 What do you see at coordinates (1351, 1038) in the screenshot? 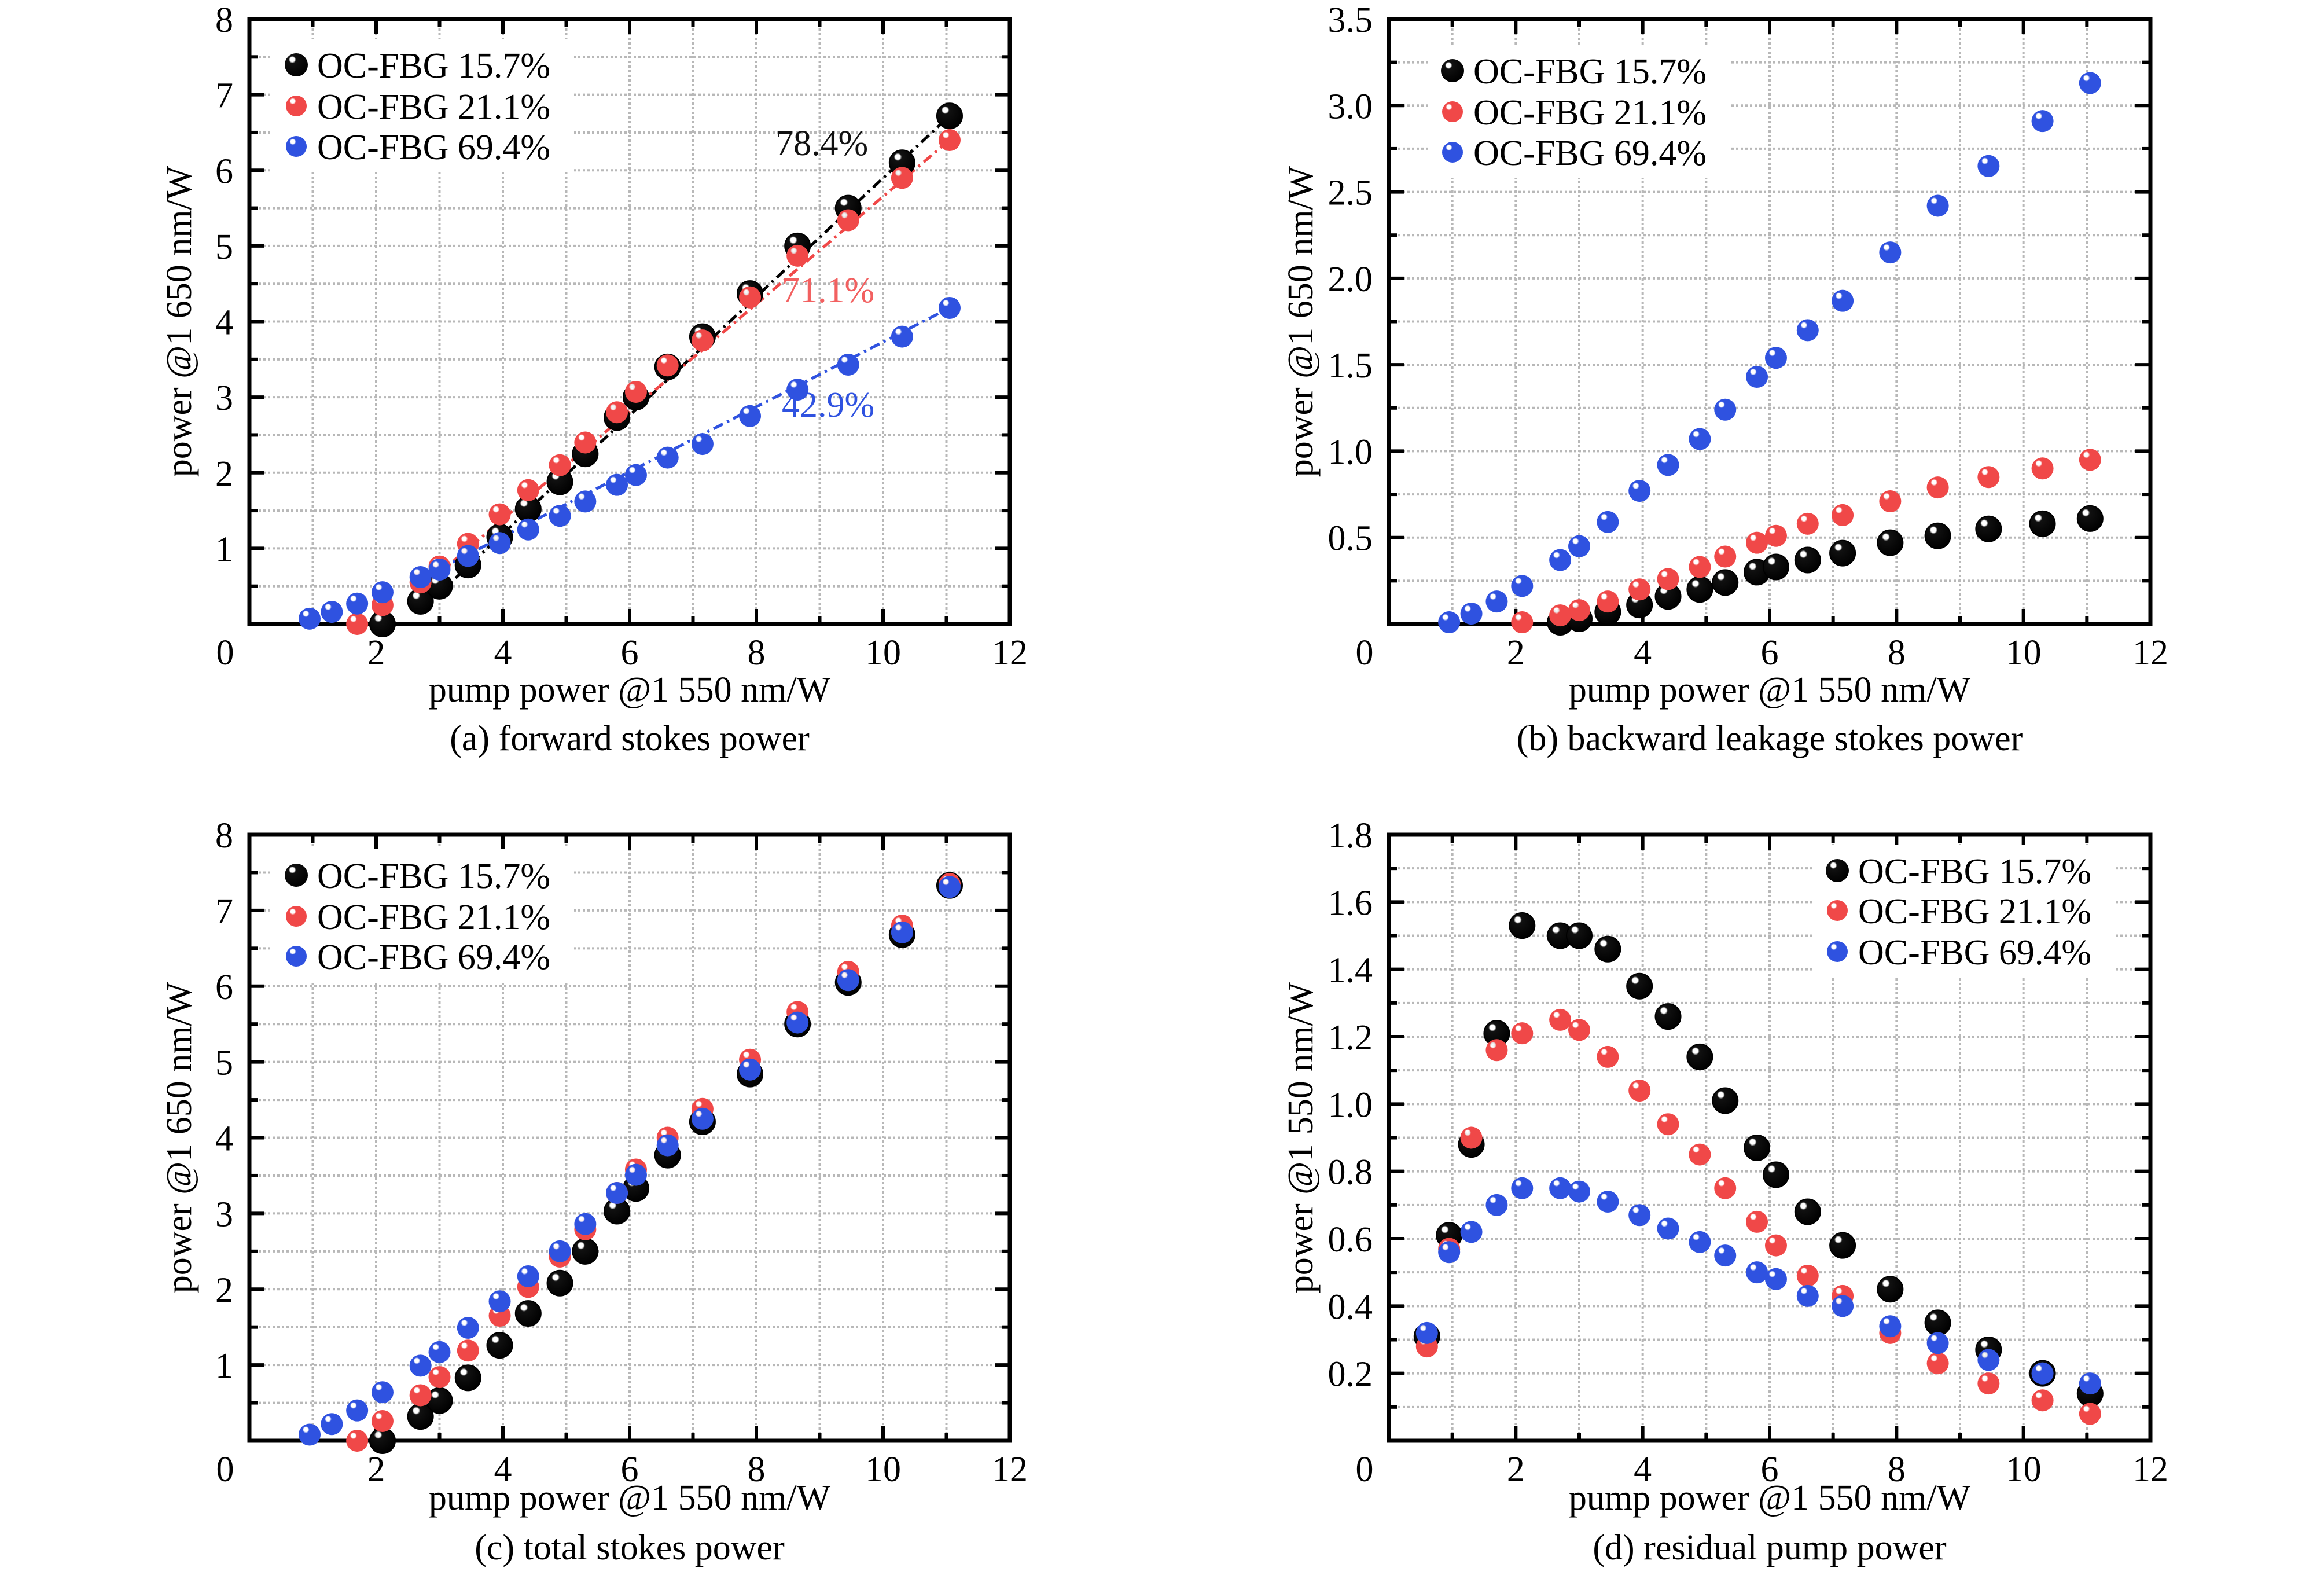
I see `y-tick-label: 1.2` at bounding box center [1351, 1038].